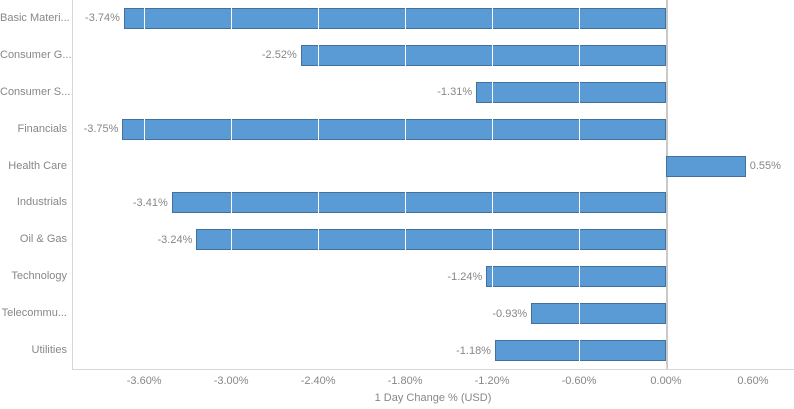 This screenshot has height=409, width=794. Describe the element at coordinates (473, 350) in the screenshot. I see `value-label: -1.18%` at that location.